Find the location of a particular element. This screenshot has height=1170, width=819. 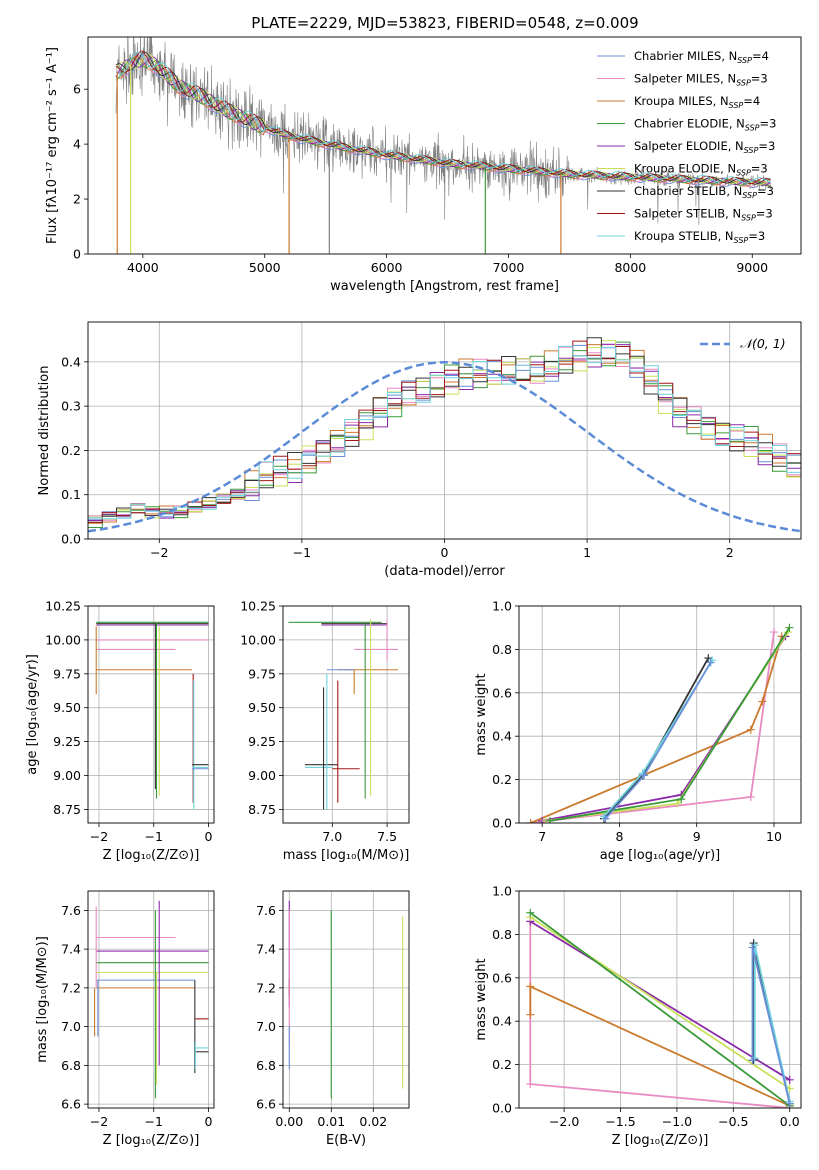

legend-entry: Salpeter MILES, NSSP=3 is located at coordinates (701, 80).